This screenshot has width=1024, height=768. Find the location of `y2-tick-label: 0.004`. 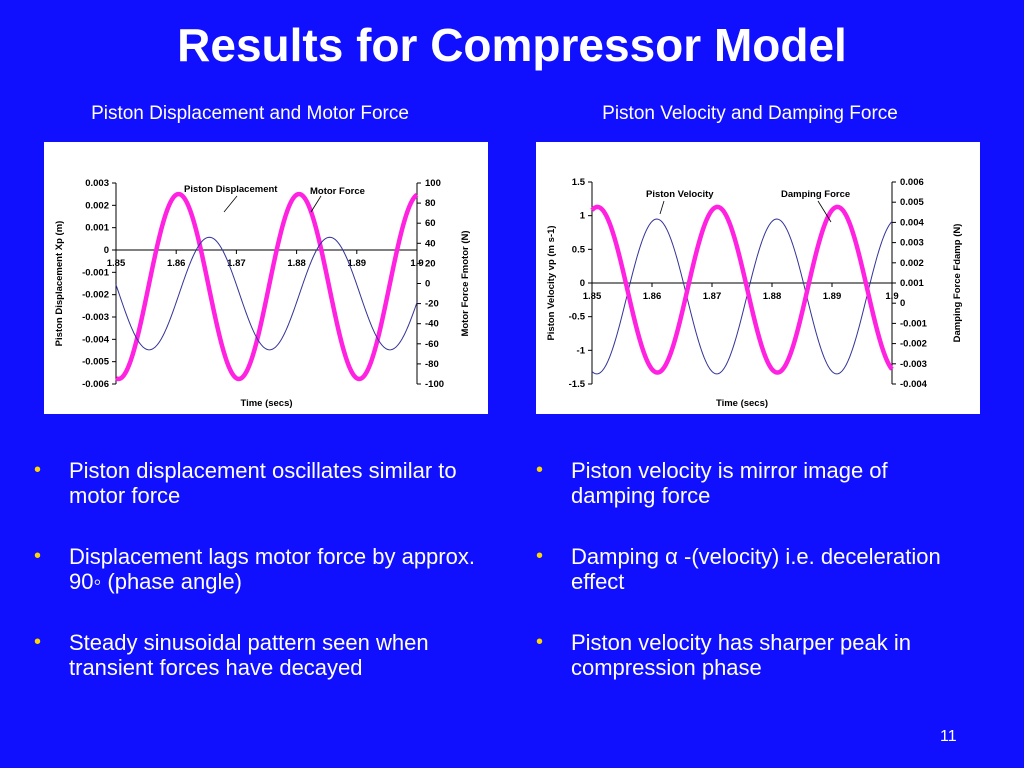

y2-tick-label: 0.004 is located at coordinates (912, 222).